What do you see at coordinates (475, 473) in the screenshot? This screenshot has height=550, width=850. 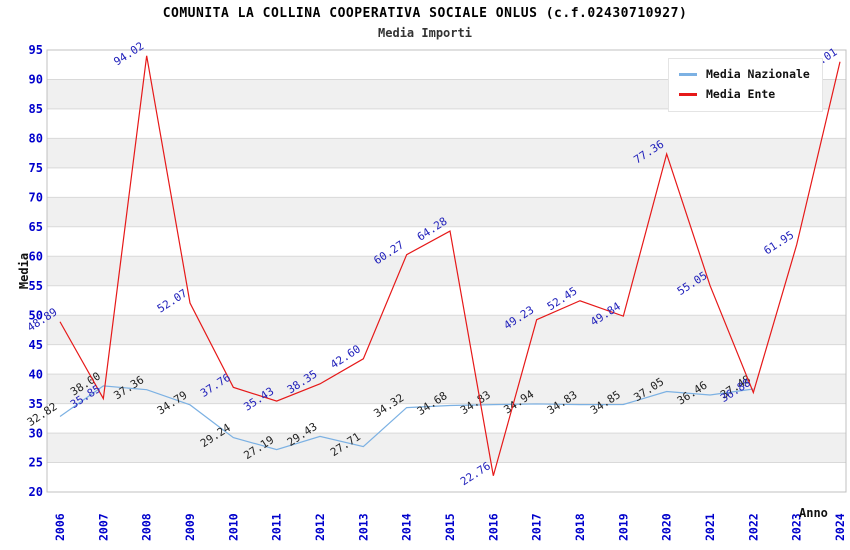 I see `data-label-media-ente: 22.76` at bounding box center [475, 473].